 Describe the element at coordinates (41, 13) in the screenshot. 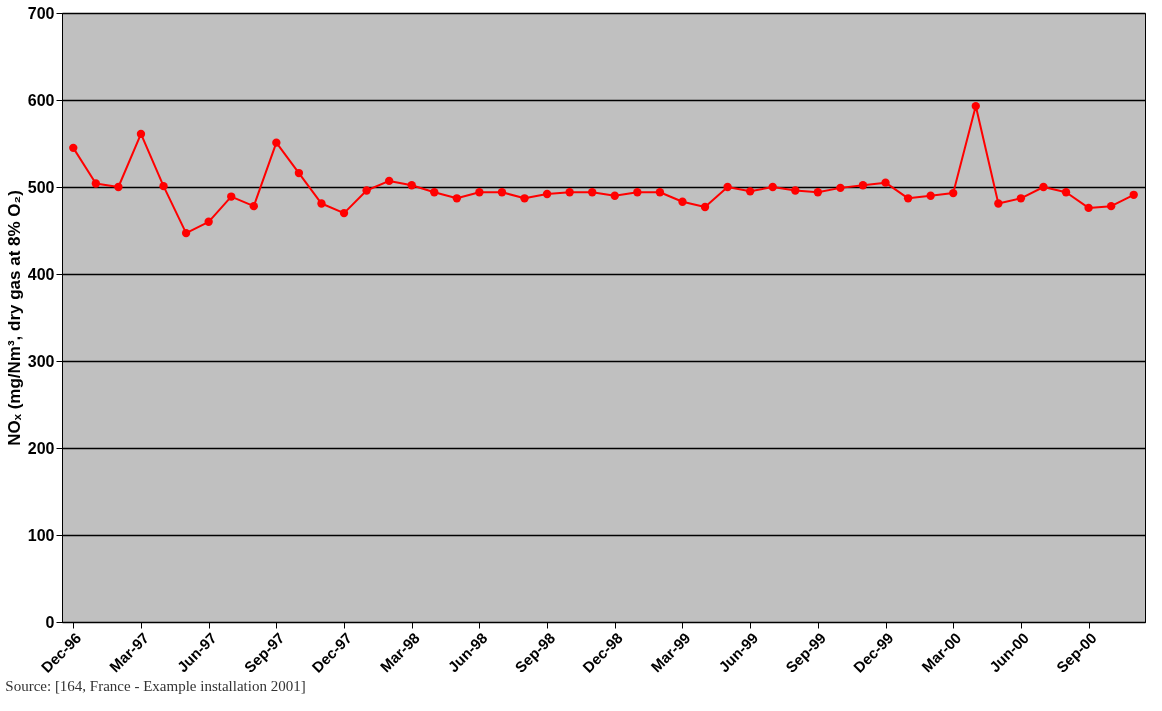

I see `y-tick-label: 700` at that location.